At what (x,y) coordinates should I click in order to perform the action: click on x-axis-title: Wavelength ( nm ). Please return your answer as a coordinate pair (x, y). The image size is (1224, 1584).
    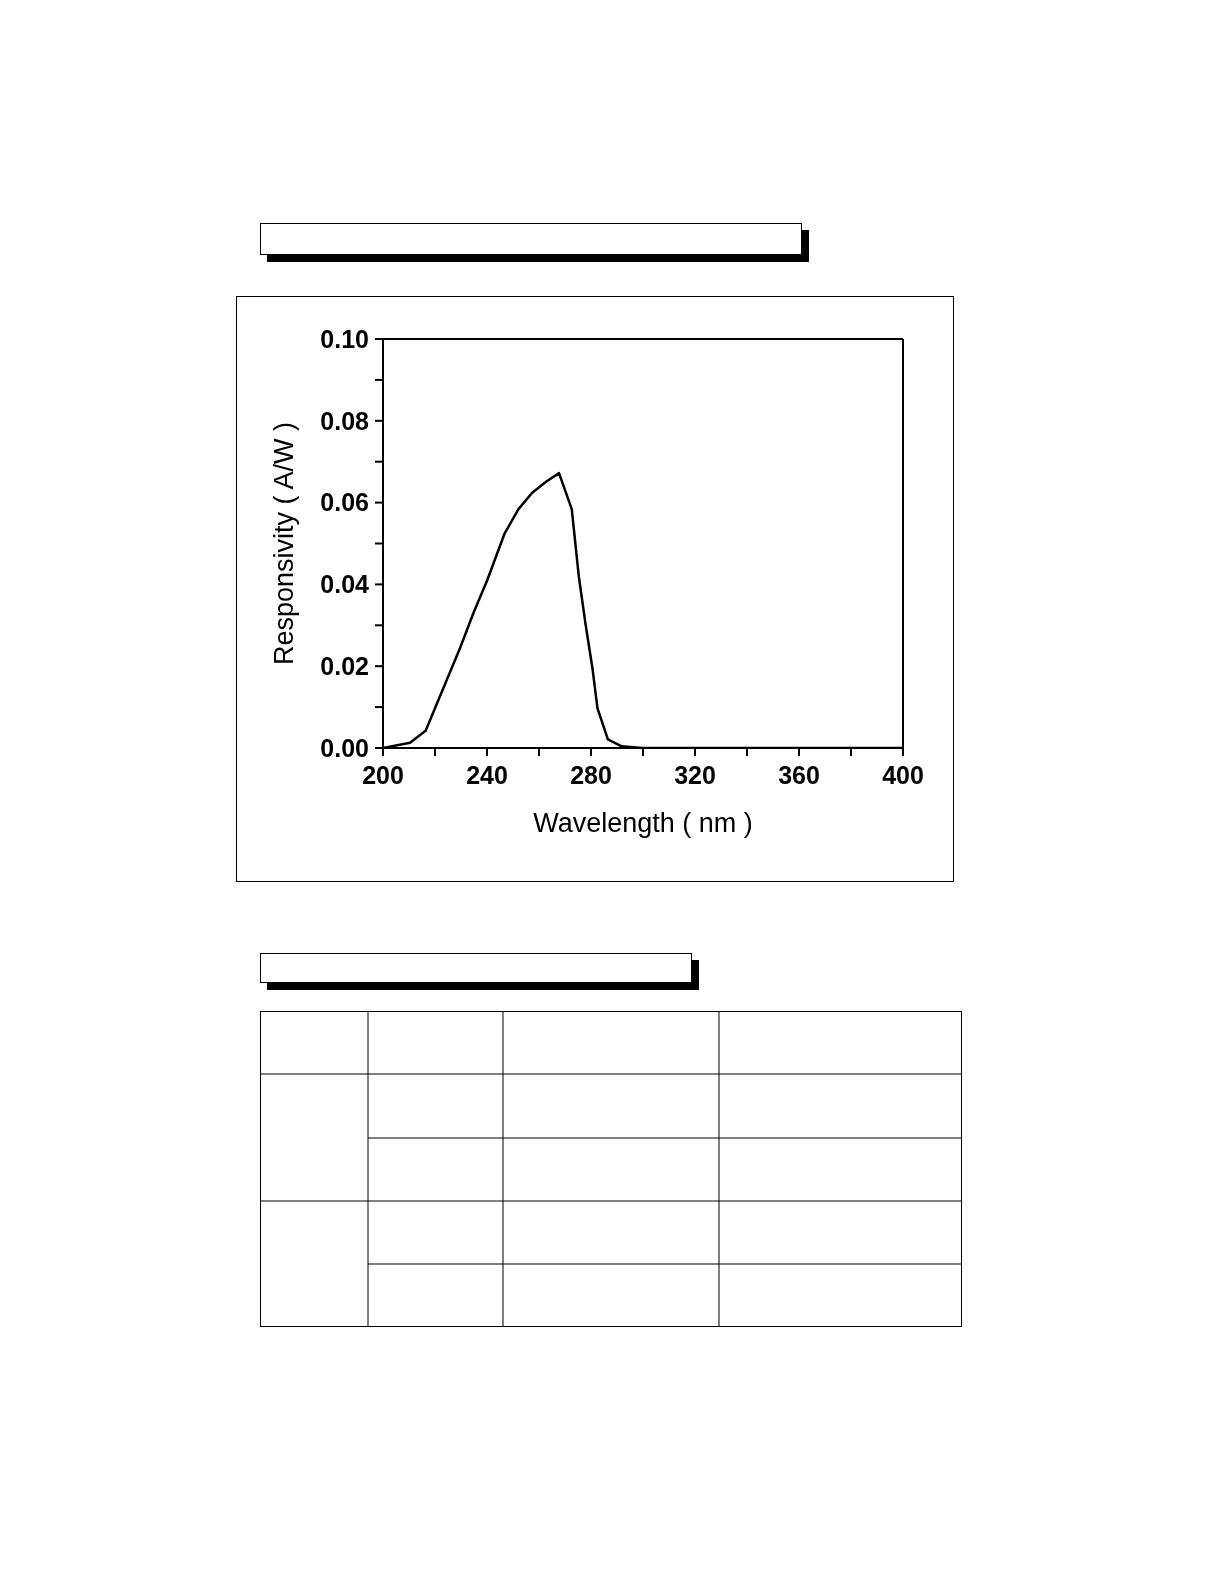
    Looking at the image, I should click on (643, 823).